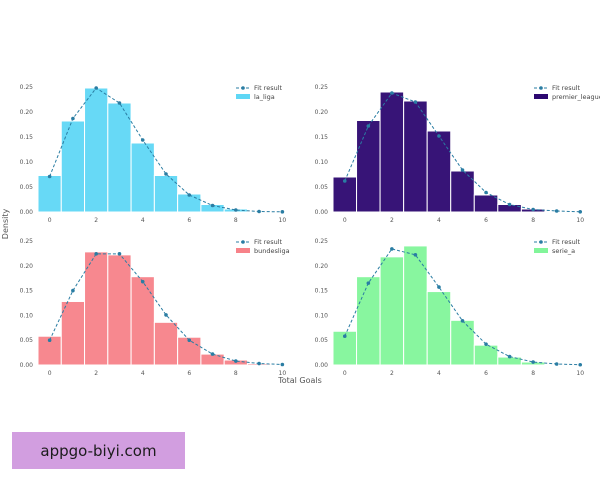  I want to click on y-tick-bundesliga-0.20: 0.20, so click(27, 266).